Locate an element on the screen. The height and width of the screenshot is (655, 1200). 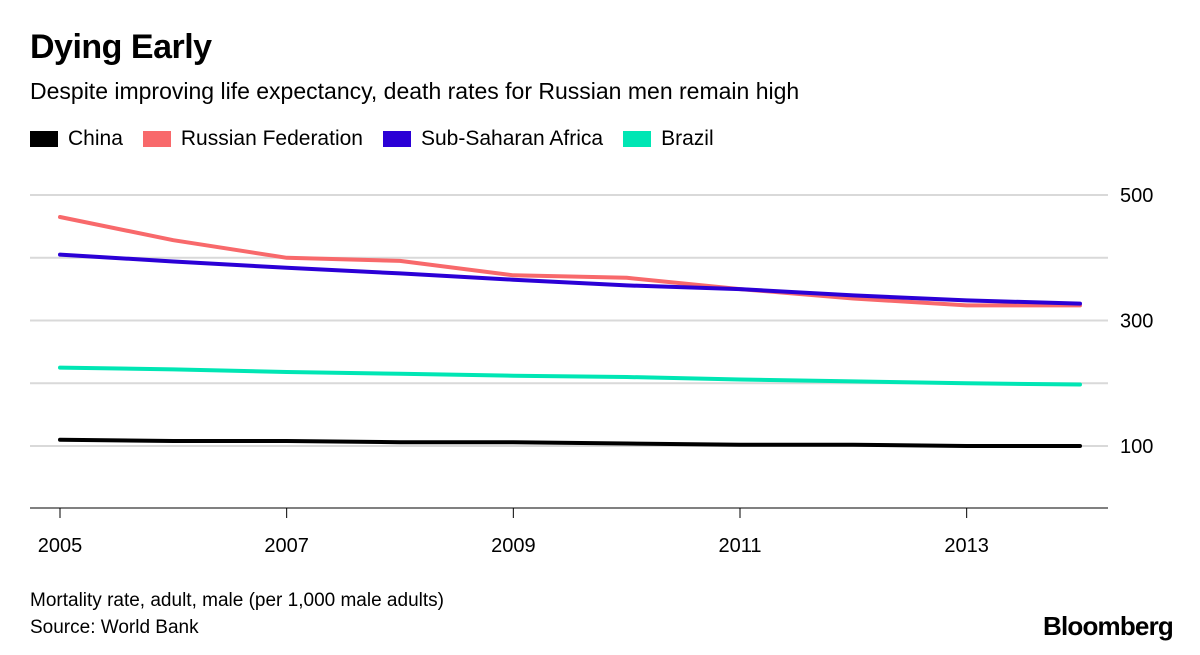
bloomberg-logo: Bloomberg is located at coordinates (1108, 626).